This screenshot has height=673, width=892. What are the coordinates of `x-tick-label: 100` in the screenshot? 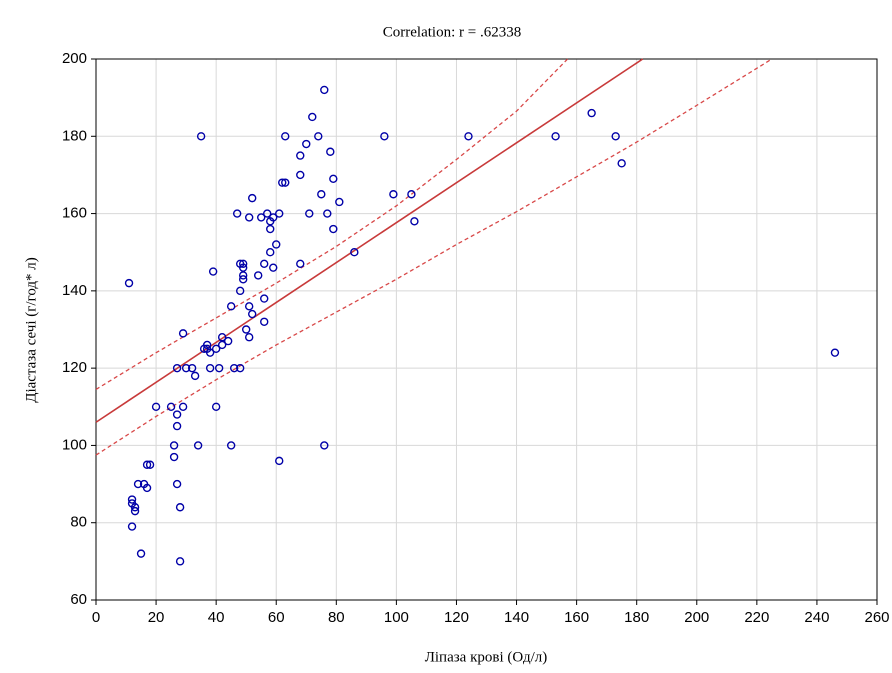 It's located at (396, 617).